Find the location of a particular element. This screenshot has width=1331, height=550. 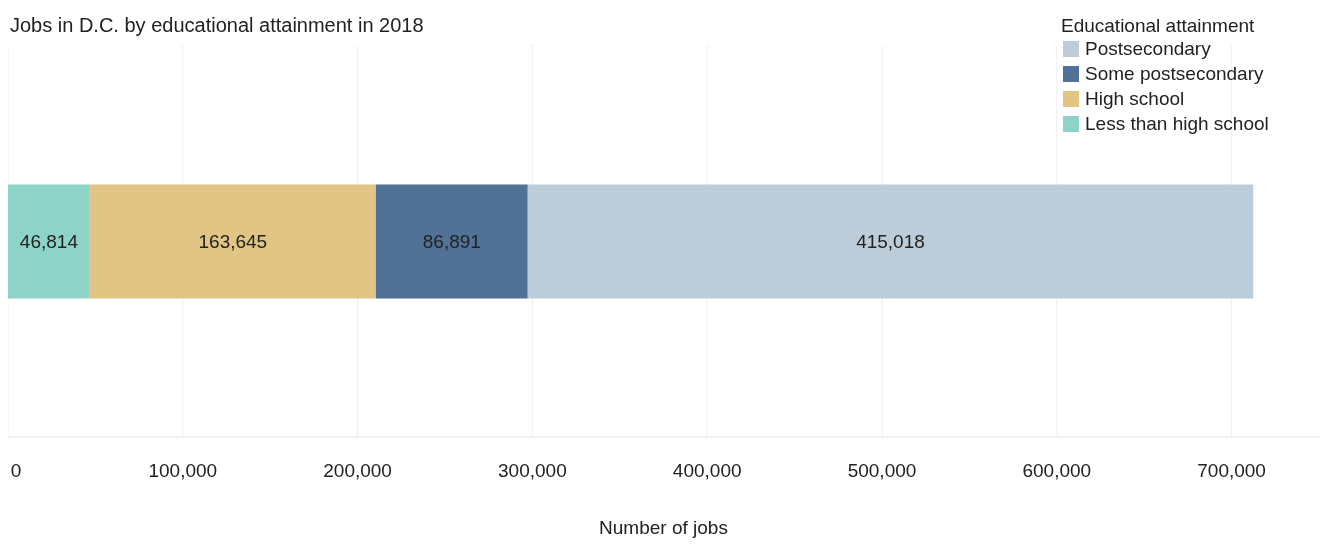

x-tick-label: 700,000 is located at coordinates (1231, 470).